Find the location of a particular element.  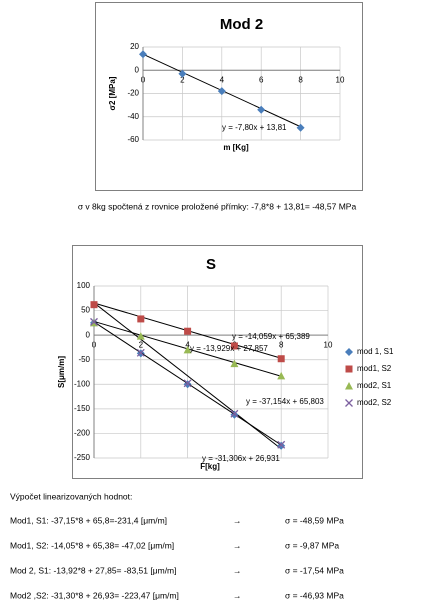

y-tick-label: -250 is located at coordinates (82, 457).